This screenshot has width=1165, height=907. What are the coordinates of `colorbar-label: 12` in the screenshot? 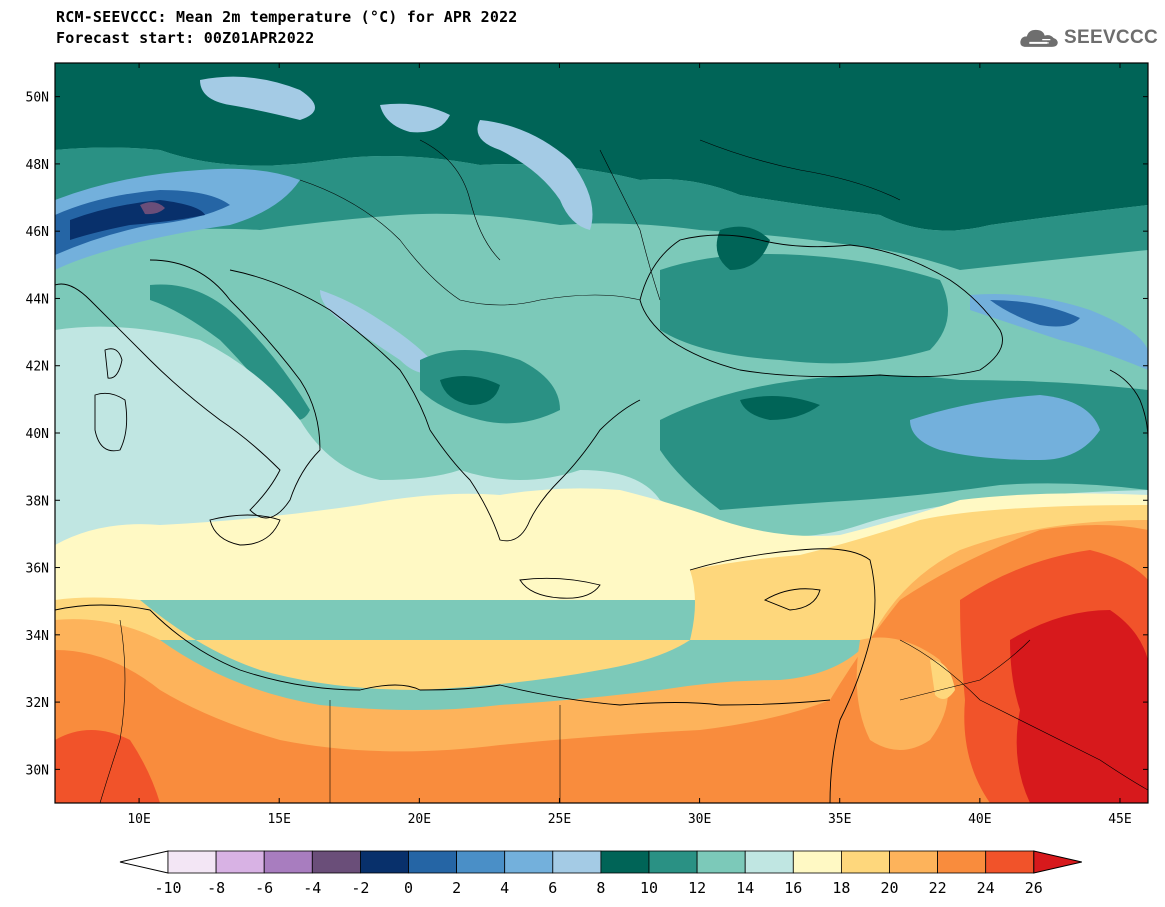 It's located at (697, 888).